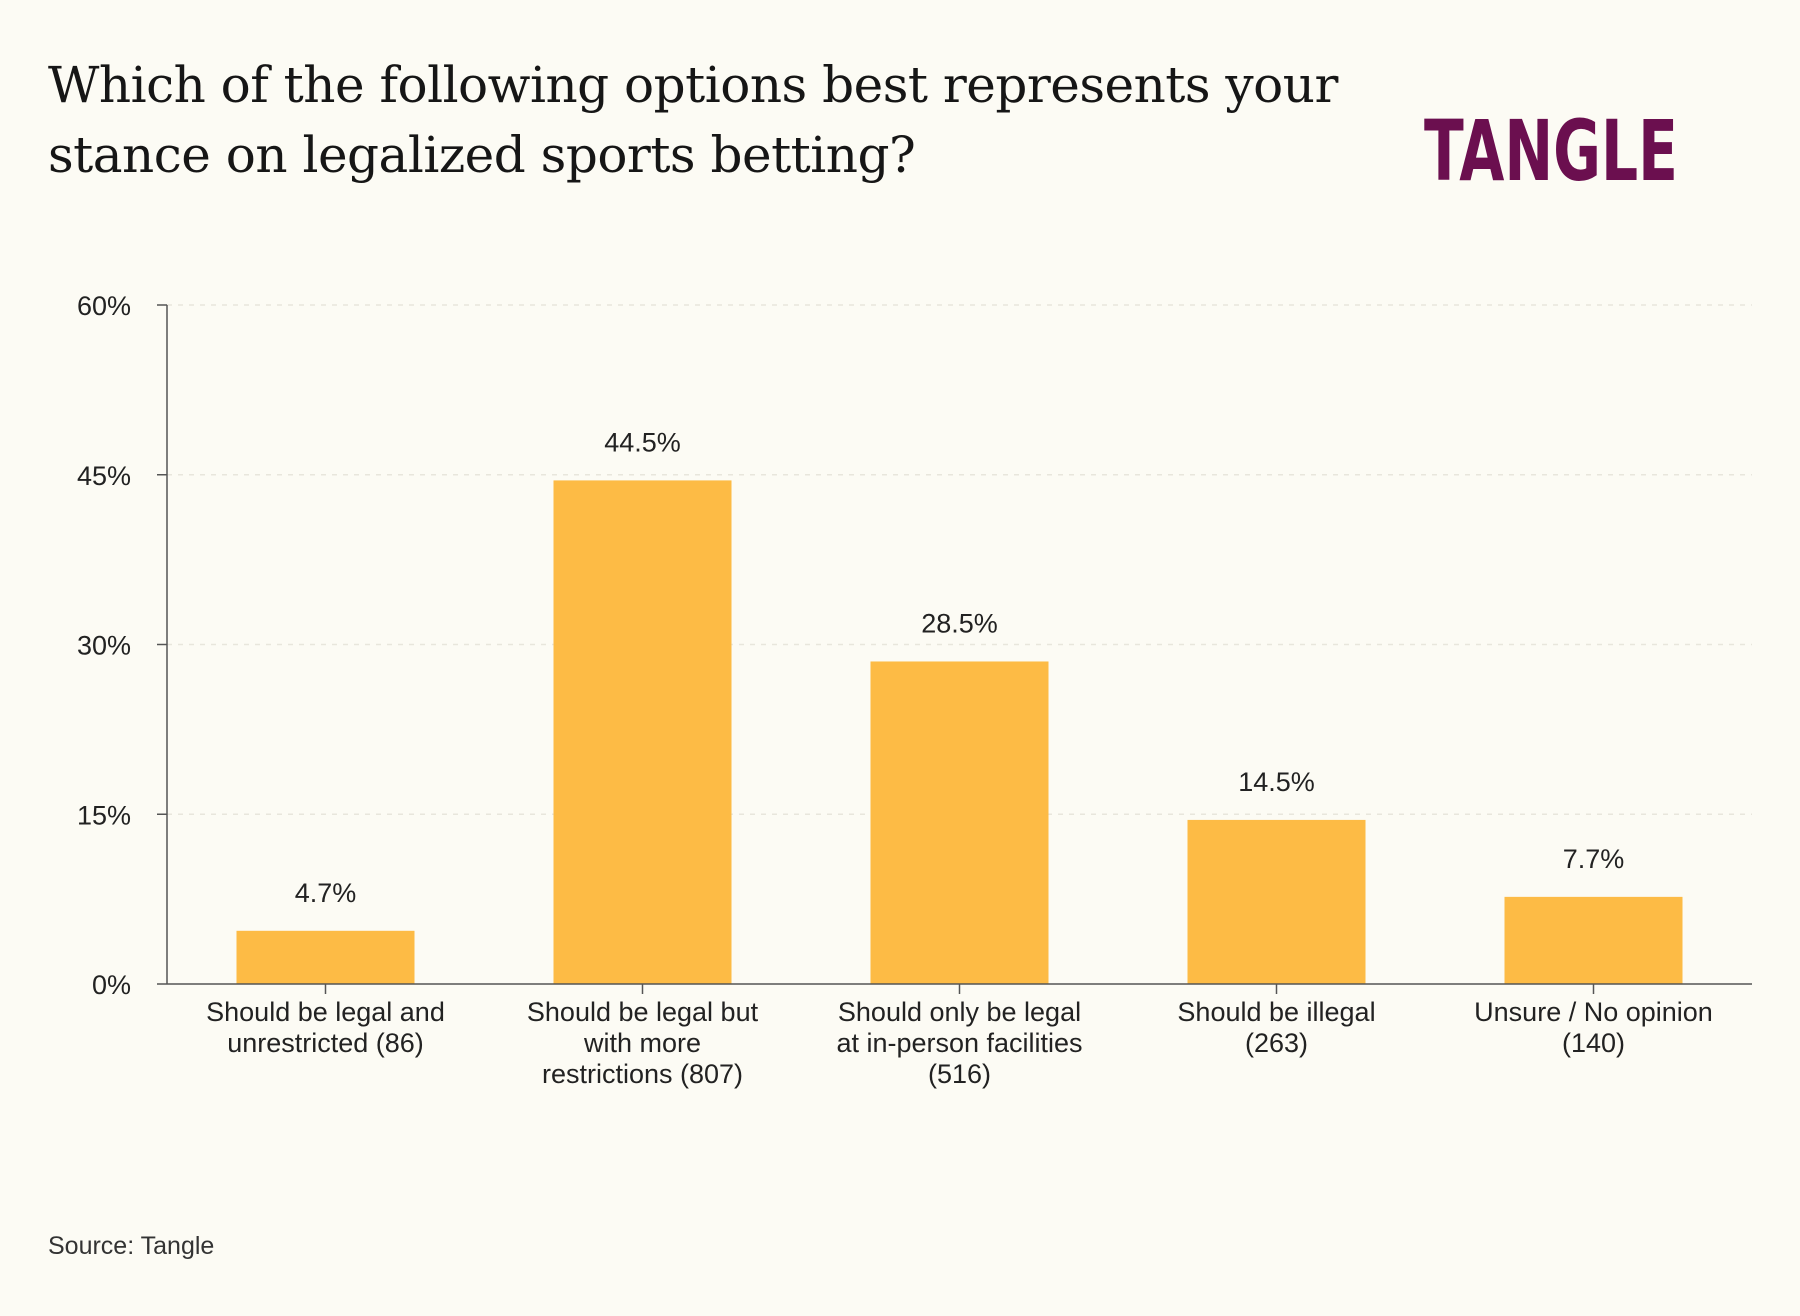 The width and height of the screenshot is (1800, 1316). Describe the element at coordinates (131, 1246) in the screenshot. I see `source-note: Source: Tangle` at that location.